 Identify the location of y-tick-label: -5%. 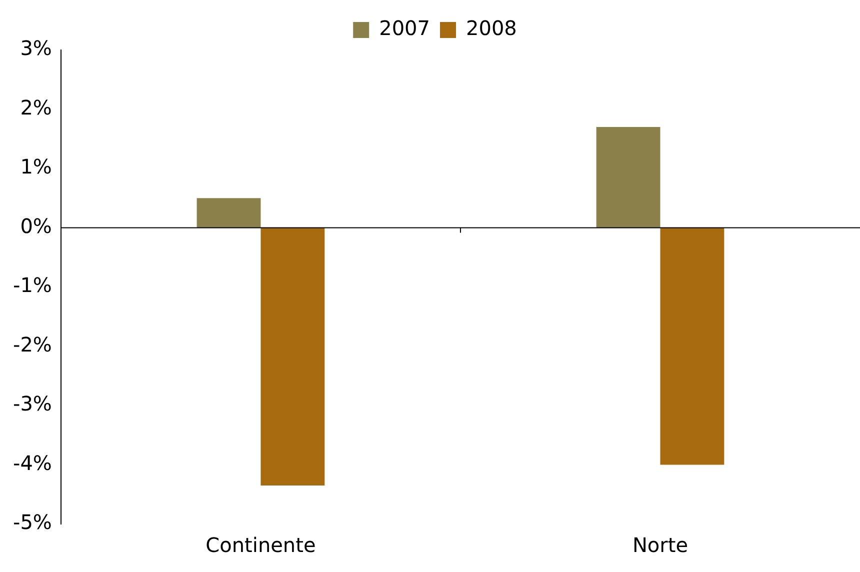
(32, 522).